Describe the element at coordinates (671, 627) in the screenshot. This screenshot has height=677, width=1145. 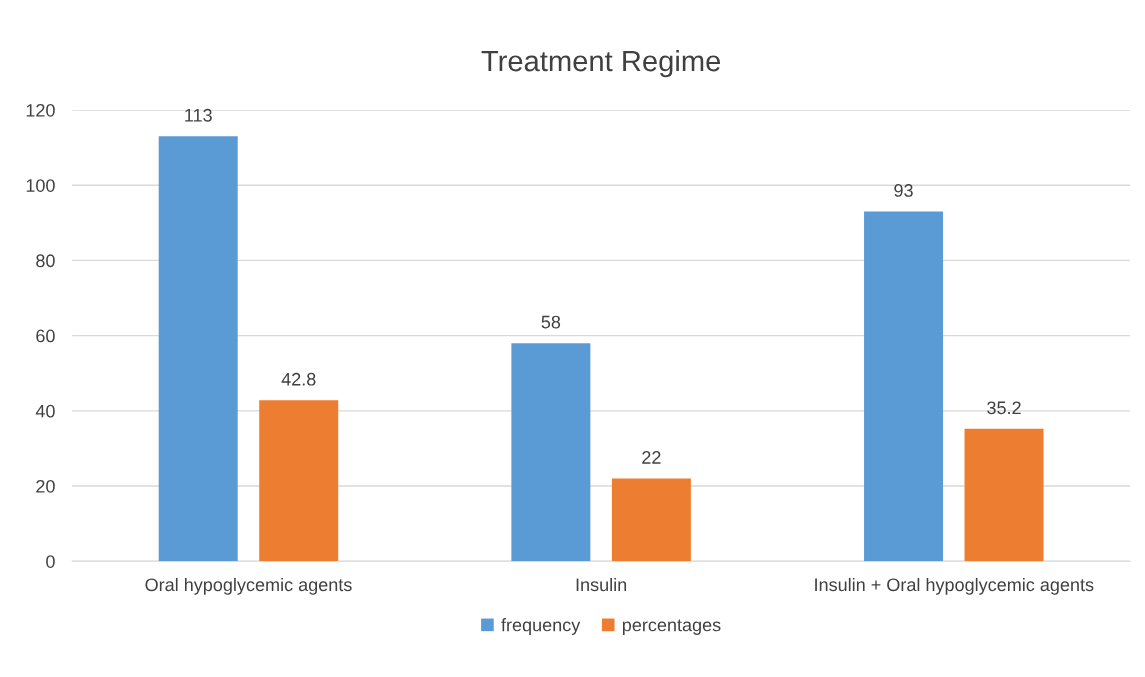
I see `legend-label: percentages` at that location.